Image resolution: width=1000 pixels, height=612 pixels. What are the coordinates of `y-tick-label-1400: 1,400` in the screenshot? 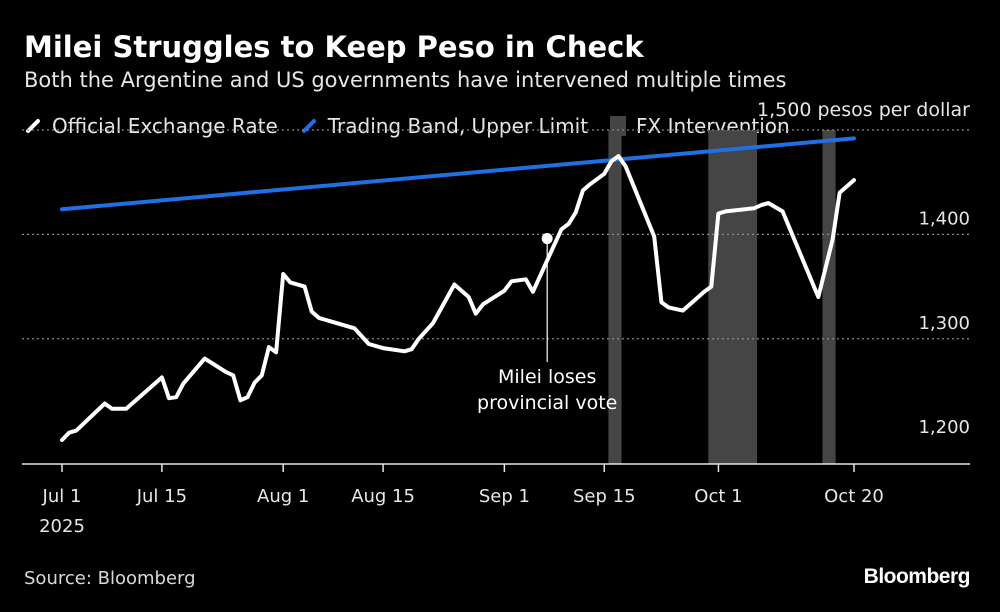 It's located at (944, 218).